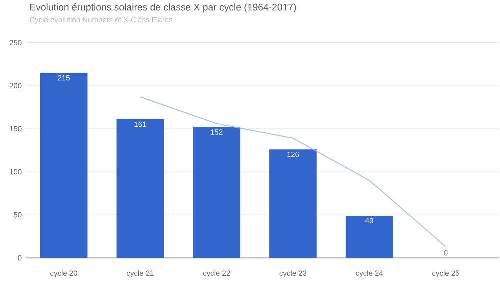 Image resolution: width=500 pixels, height=281 pixels. What do you see at coordinates (163, 8) in the screenshot?
I see `chart-title: Evolution éruptions solaires de classe X par cycle (1964-2017)` at bounding box center [163, 8].